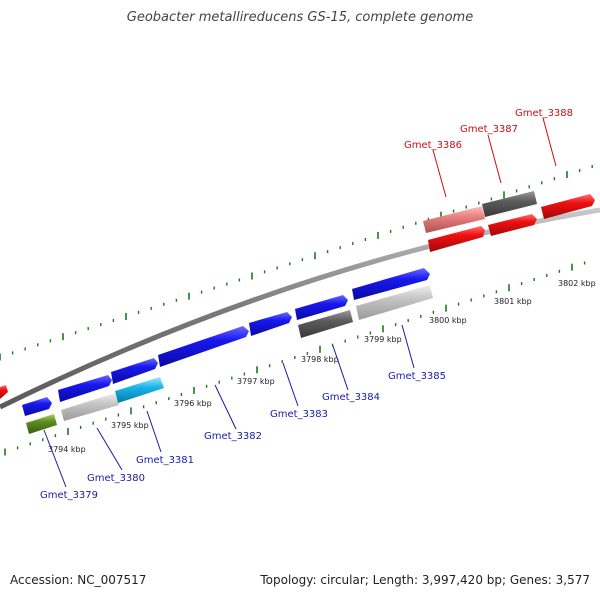 Image resolution: width=600 pixels, height=600 pixels. Describe the element at coordinates (130, 425) in the screenshot. I see `scale-label: 3795 kbp` at that location.